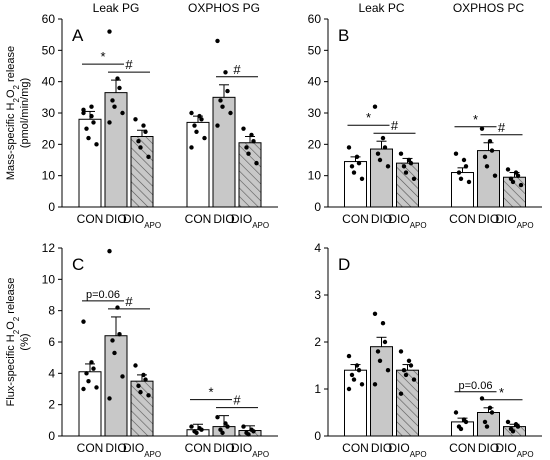 This screenshot has height=460, width=550. I want to click on y-tick-label: 10, so click(49, 279).